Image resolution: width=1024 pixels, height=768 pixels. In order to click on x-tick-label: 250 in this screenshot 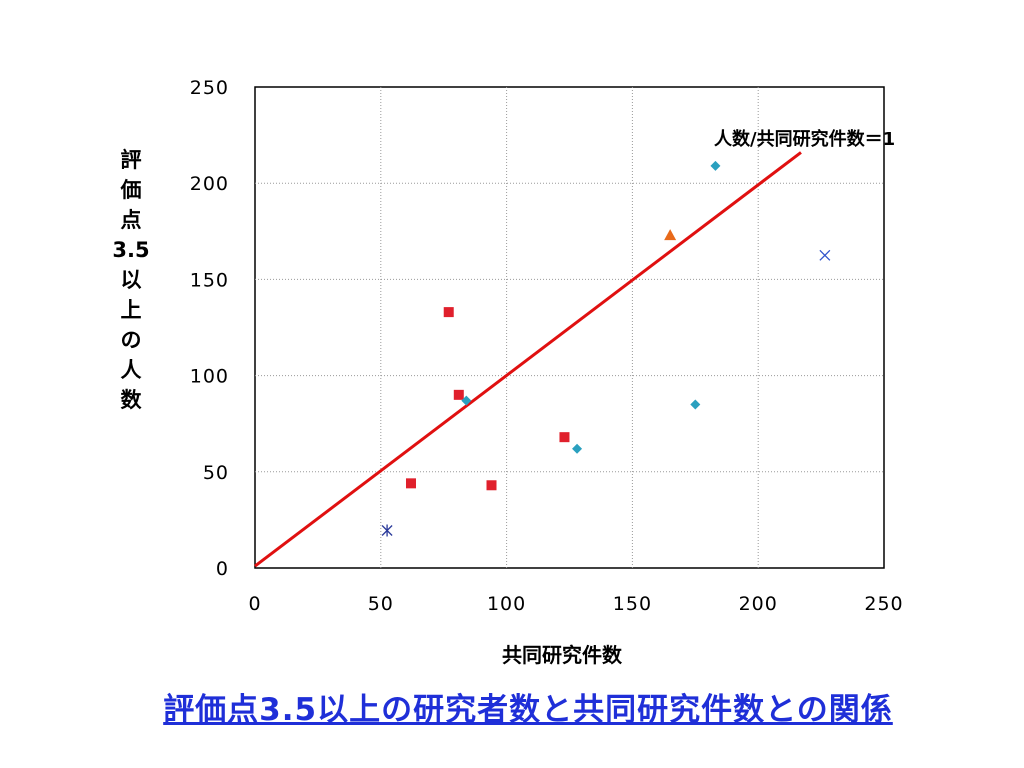, I will do `click(883, 604)`.